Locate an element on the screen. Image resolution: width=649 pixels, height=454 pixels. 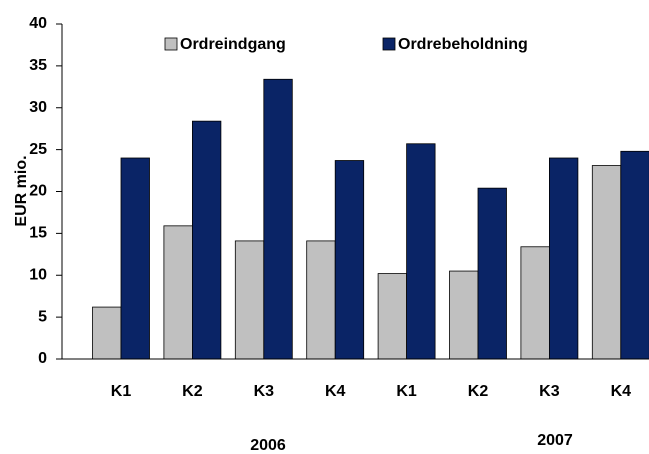
group-label: 2007 is located at coordinates (555, 440).